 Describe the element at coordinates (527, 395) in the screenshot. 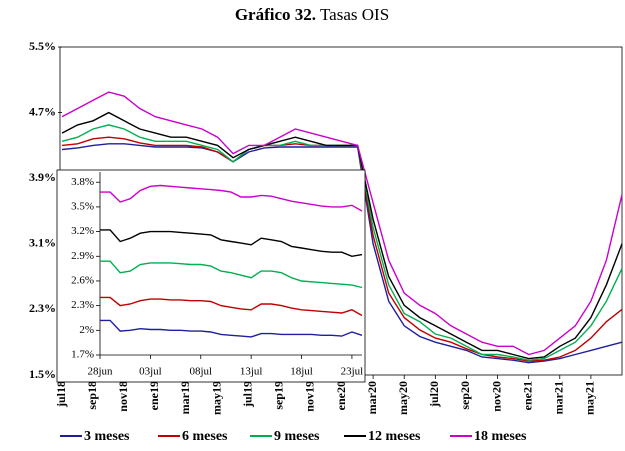

I see `x-tick-label: ene21` at that location.